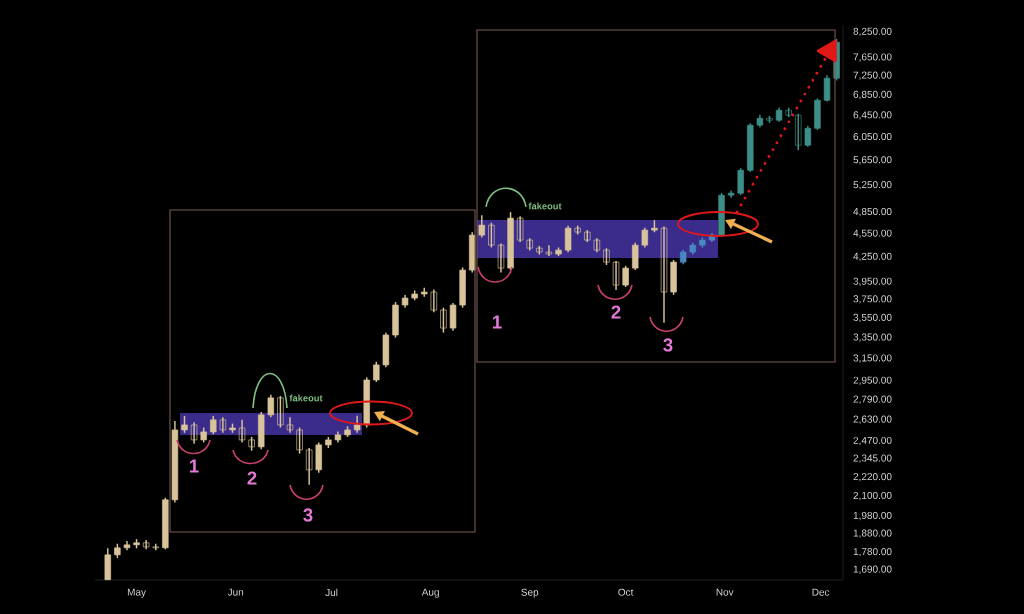  I want to click on y-tick-label: 1,780.00, so click(872, 552).